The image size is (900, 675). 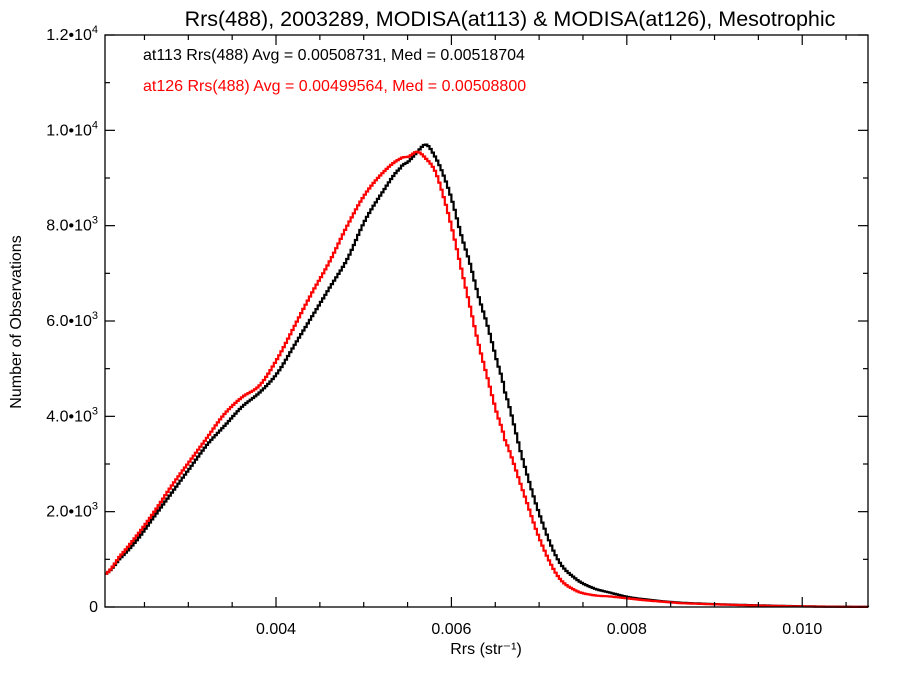 What do you see at coordinates (72, 225) in the screenshot?
I see `y-tick-label: 8.0•103` at bounding box center [72, 225].